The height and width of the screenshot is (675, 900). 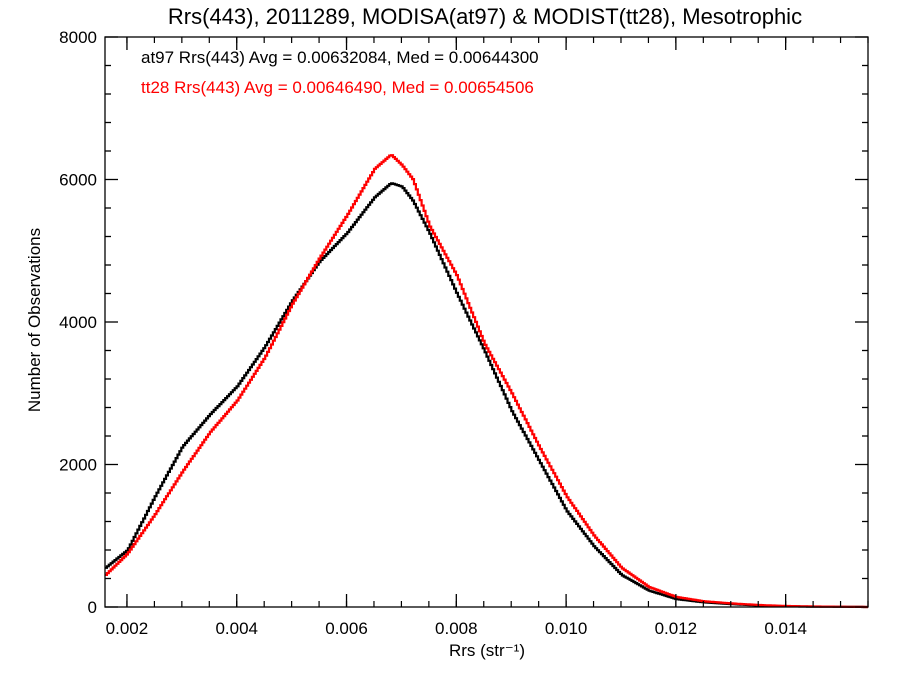 What do you see at coordinates (92, 607) in the screenshot?
I see `y-tick-label: 0` at bounding box center [92, 607].